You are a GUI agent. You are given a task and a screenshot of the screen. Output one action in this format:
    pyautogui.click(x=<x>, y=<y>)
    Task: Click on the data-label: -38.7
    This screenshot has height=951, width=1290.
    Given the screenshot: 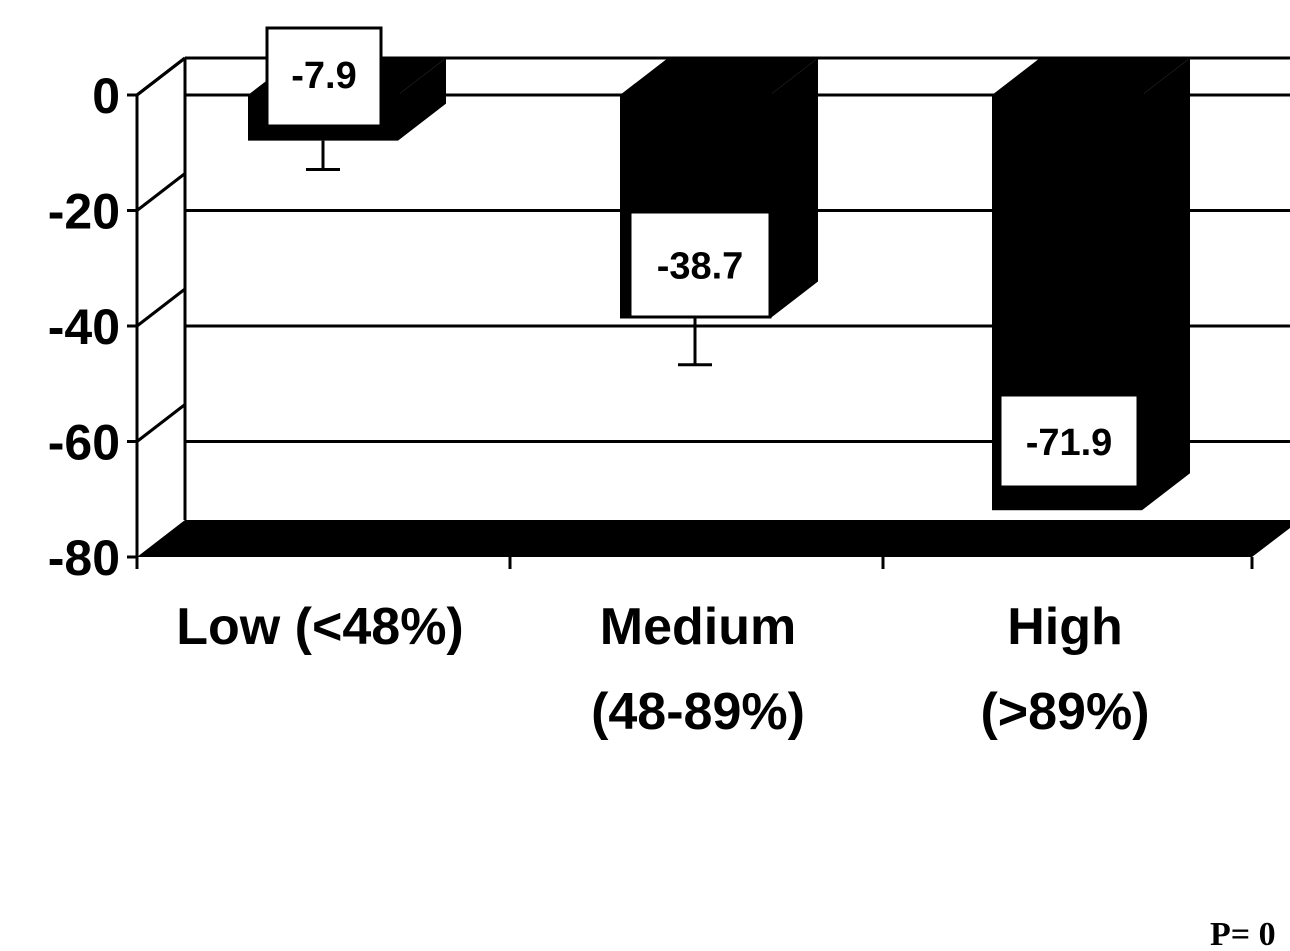 What is the action you would take?
    pyautogui.click(x=700, y=264)
    